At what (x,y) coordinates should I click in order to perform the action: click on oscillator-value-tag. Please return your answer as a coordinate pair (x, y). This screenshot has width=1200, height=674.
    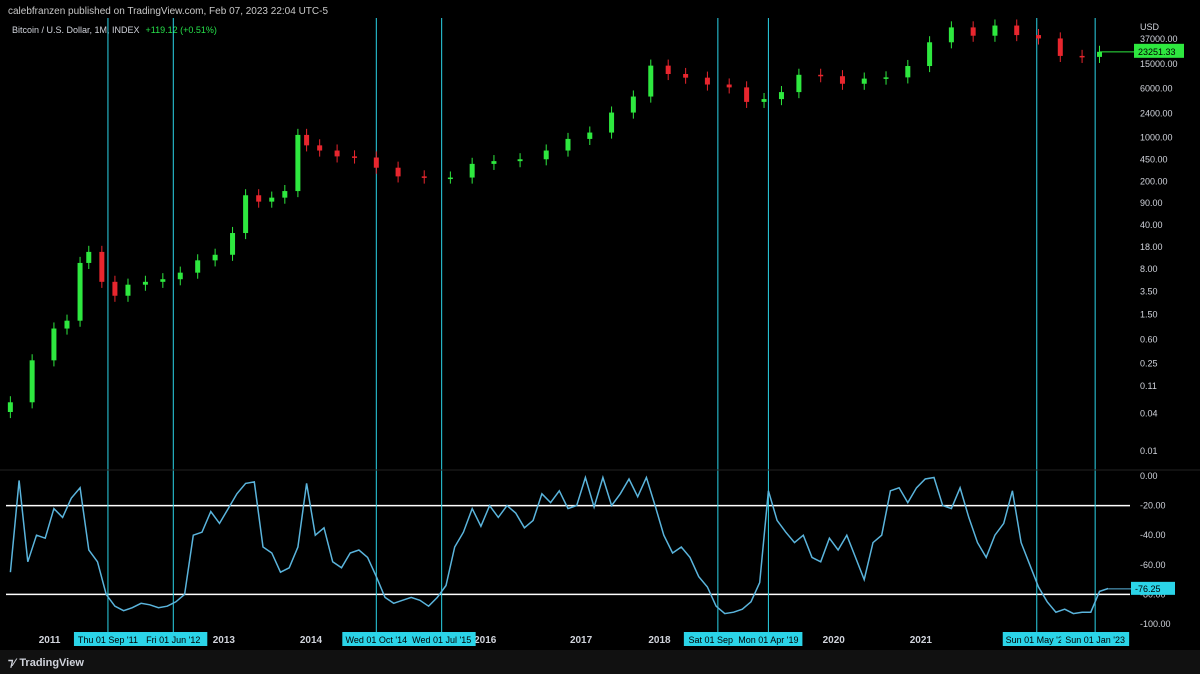
    Looking at the image, I should click on (1153, 588).